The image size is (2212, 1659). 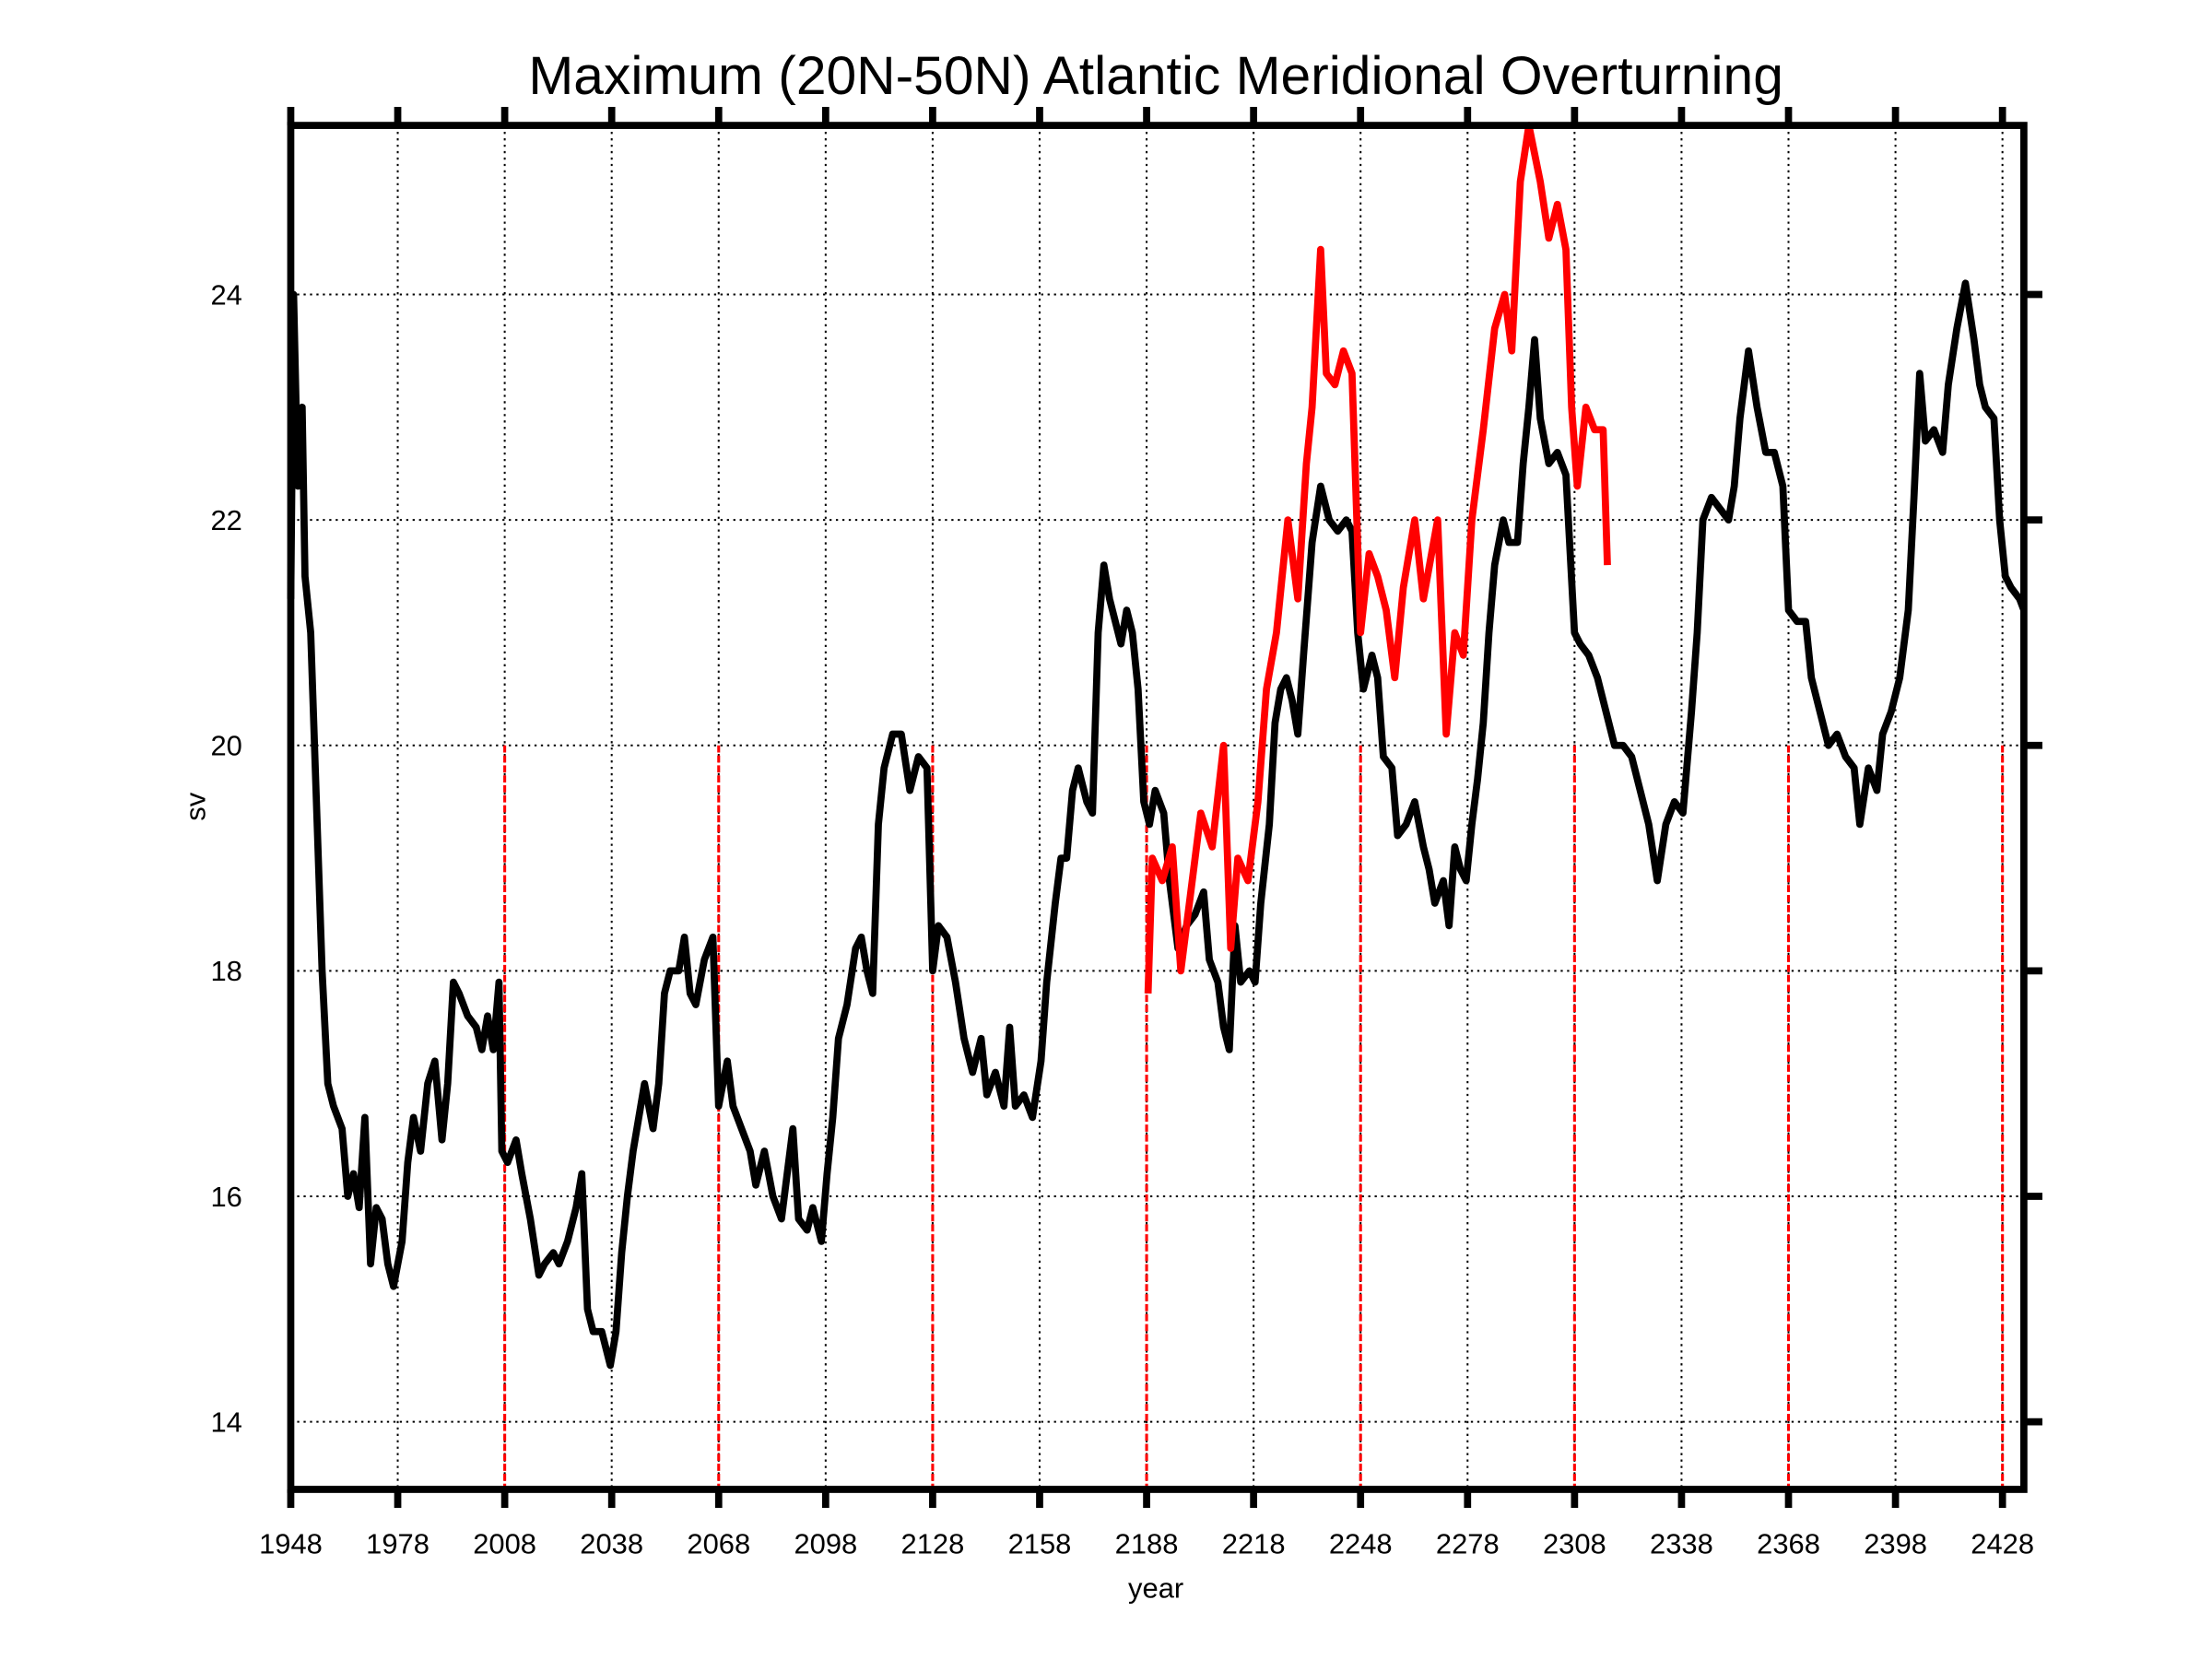 What do you see at coordinates (1155, 1588) in the screenshot?
I see `x-axis-label: year` at bounding box center [1155, 1588].